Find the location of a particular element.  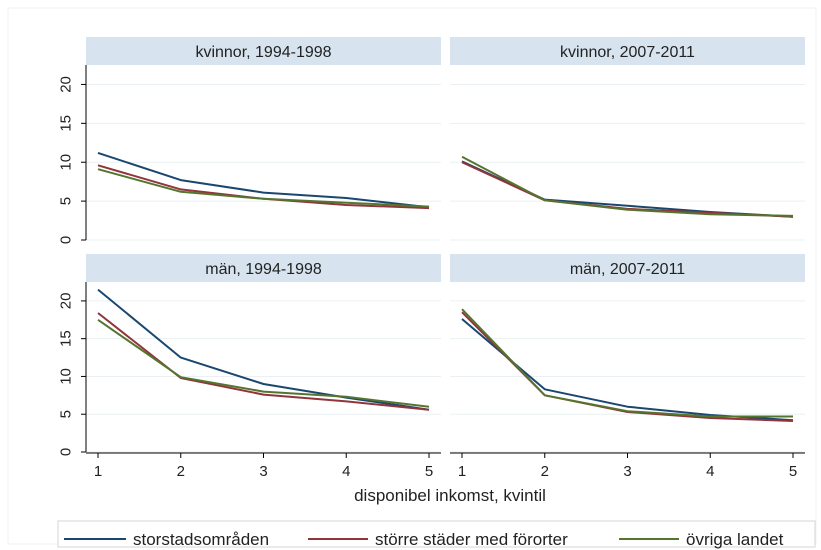

panel-title: män, 1994-1998 is located at coordinates (263, 269).